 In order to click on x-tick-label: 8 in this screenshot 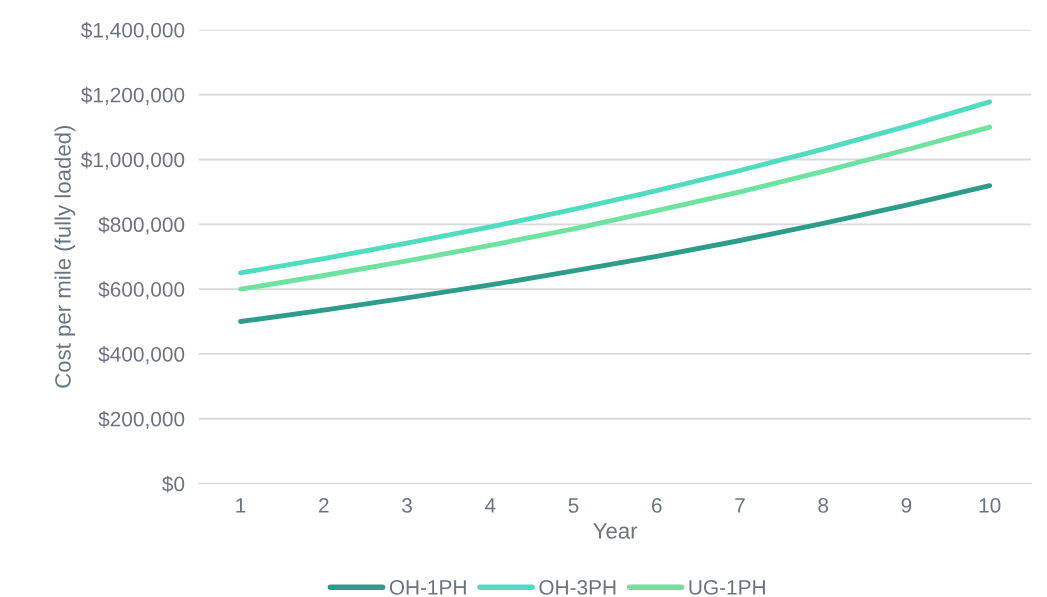, I will do `click(823, 505)`.